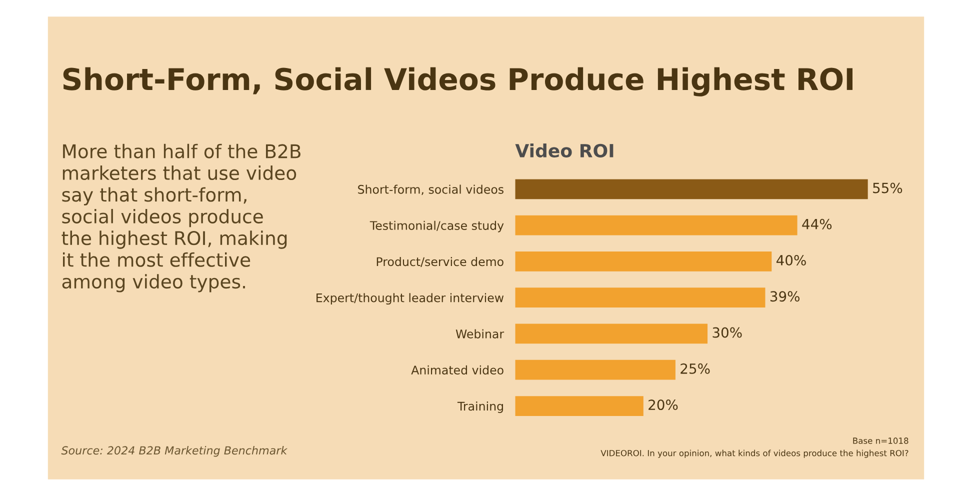 The image size is (972, 496). Describe the element at coordinates (431, 190) in the screenshot. I see `y-tick-label: Short-form, social videos` at that location.